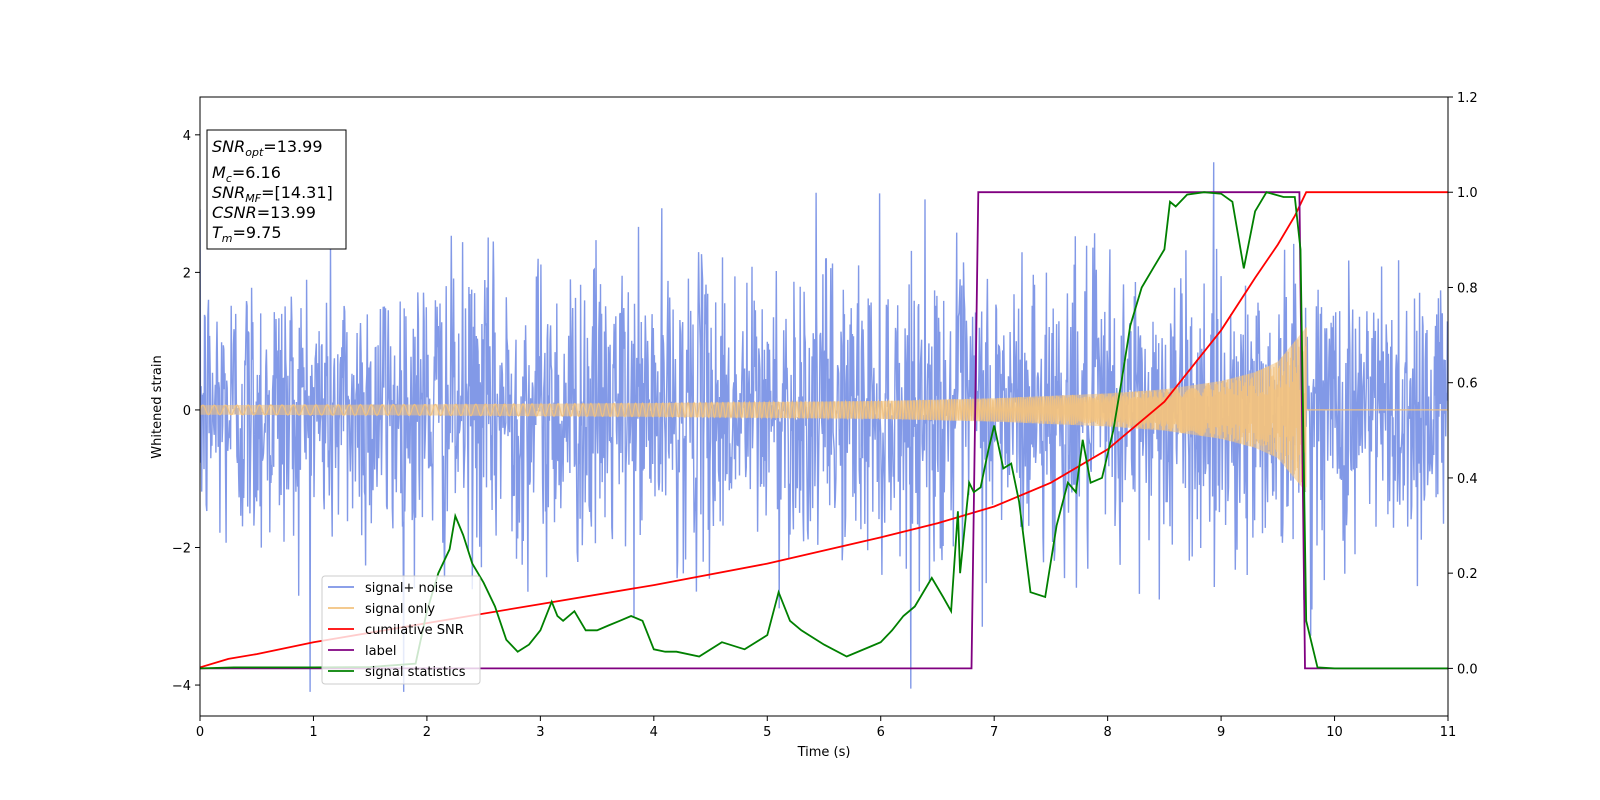 The image size is (1600, 800). I want to click on legend-label: signal only, so click(400, 609).